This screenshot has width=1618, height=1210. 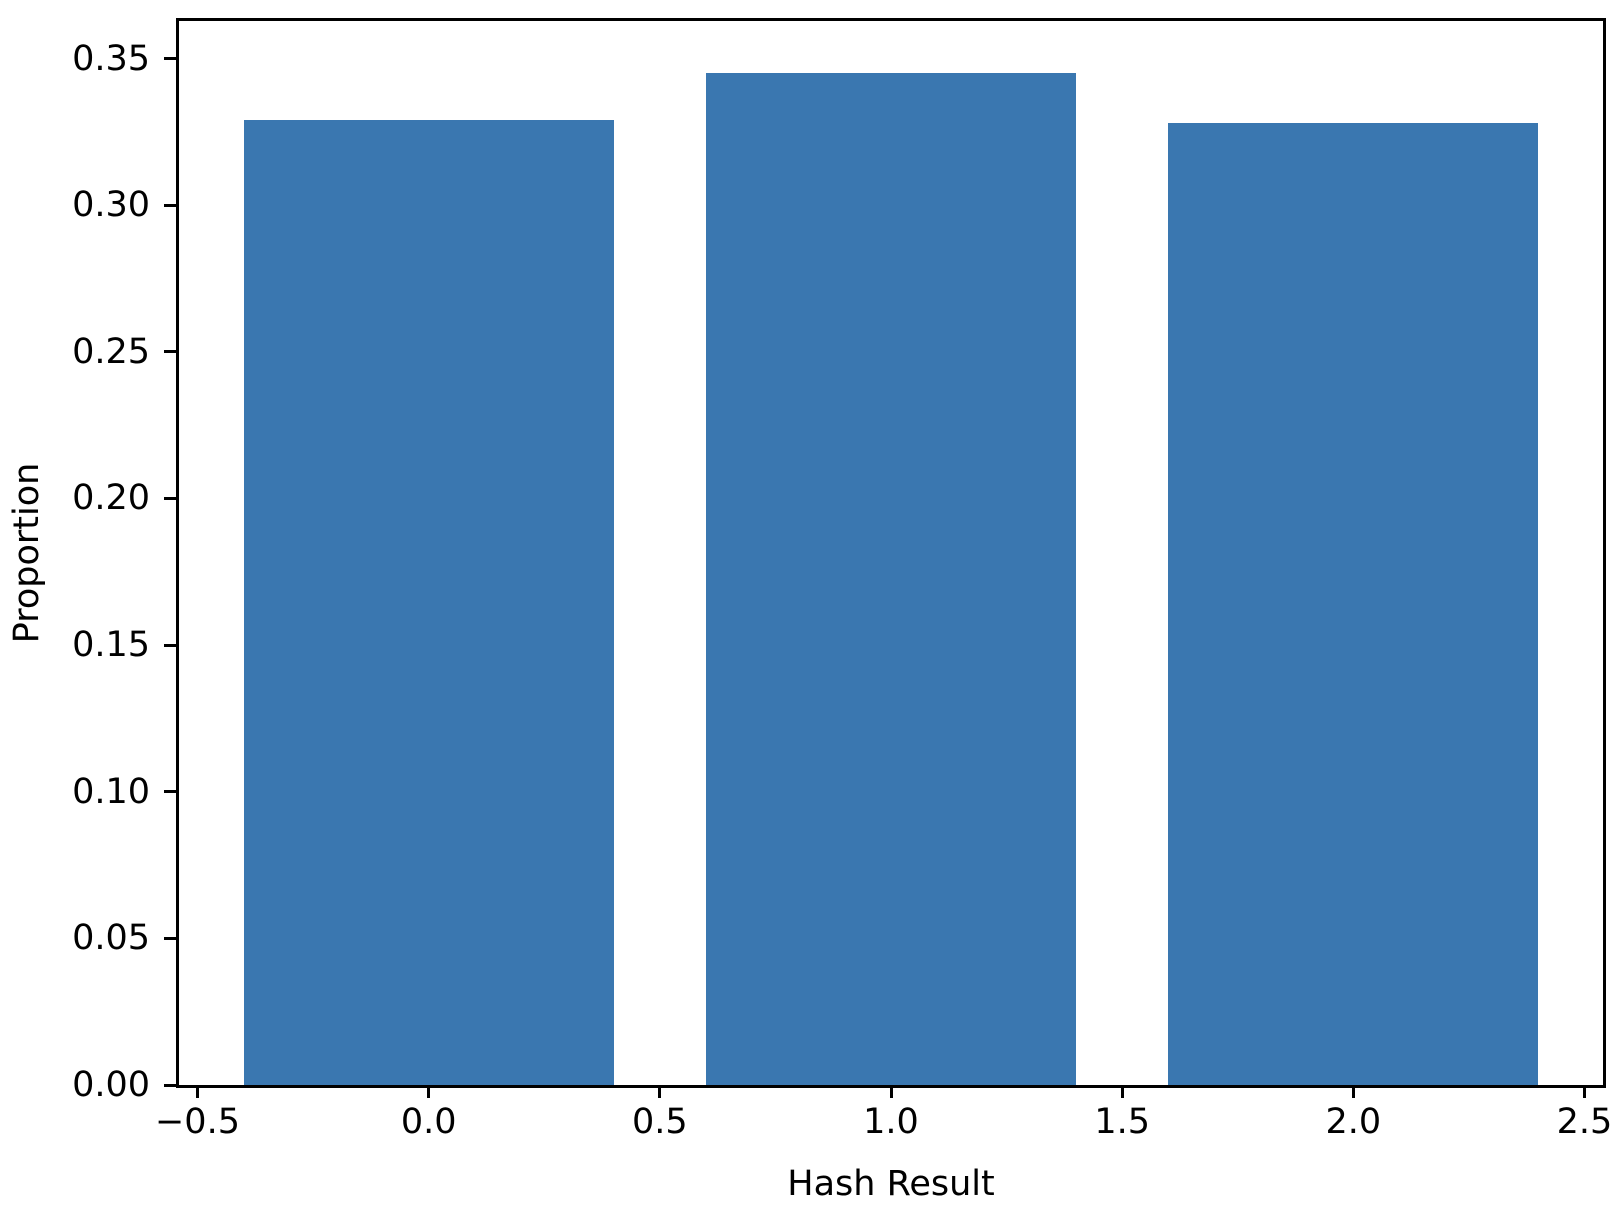 I want to click on y-tick-label: 0.05, so click(x=111, y=938).